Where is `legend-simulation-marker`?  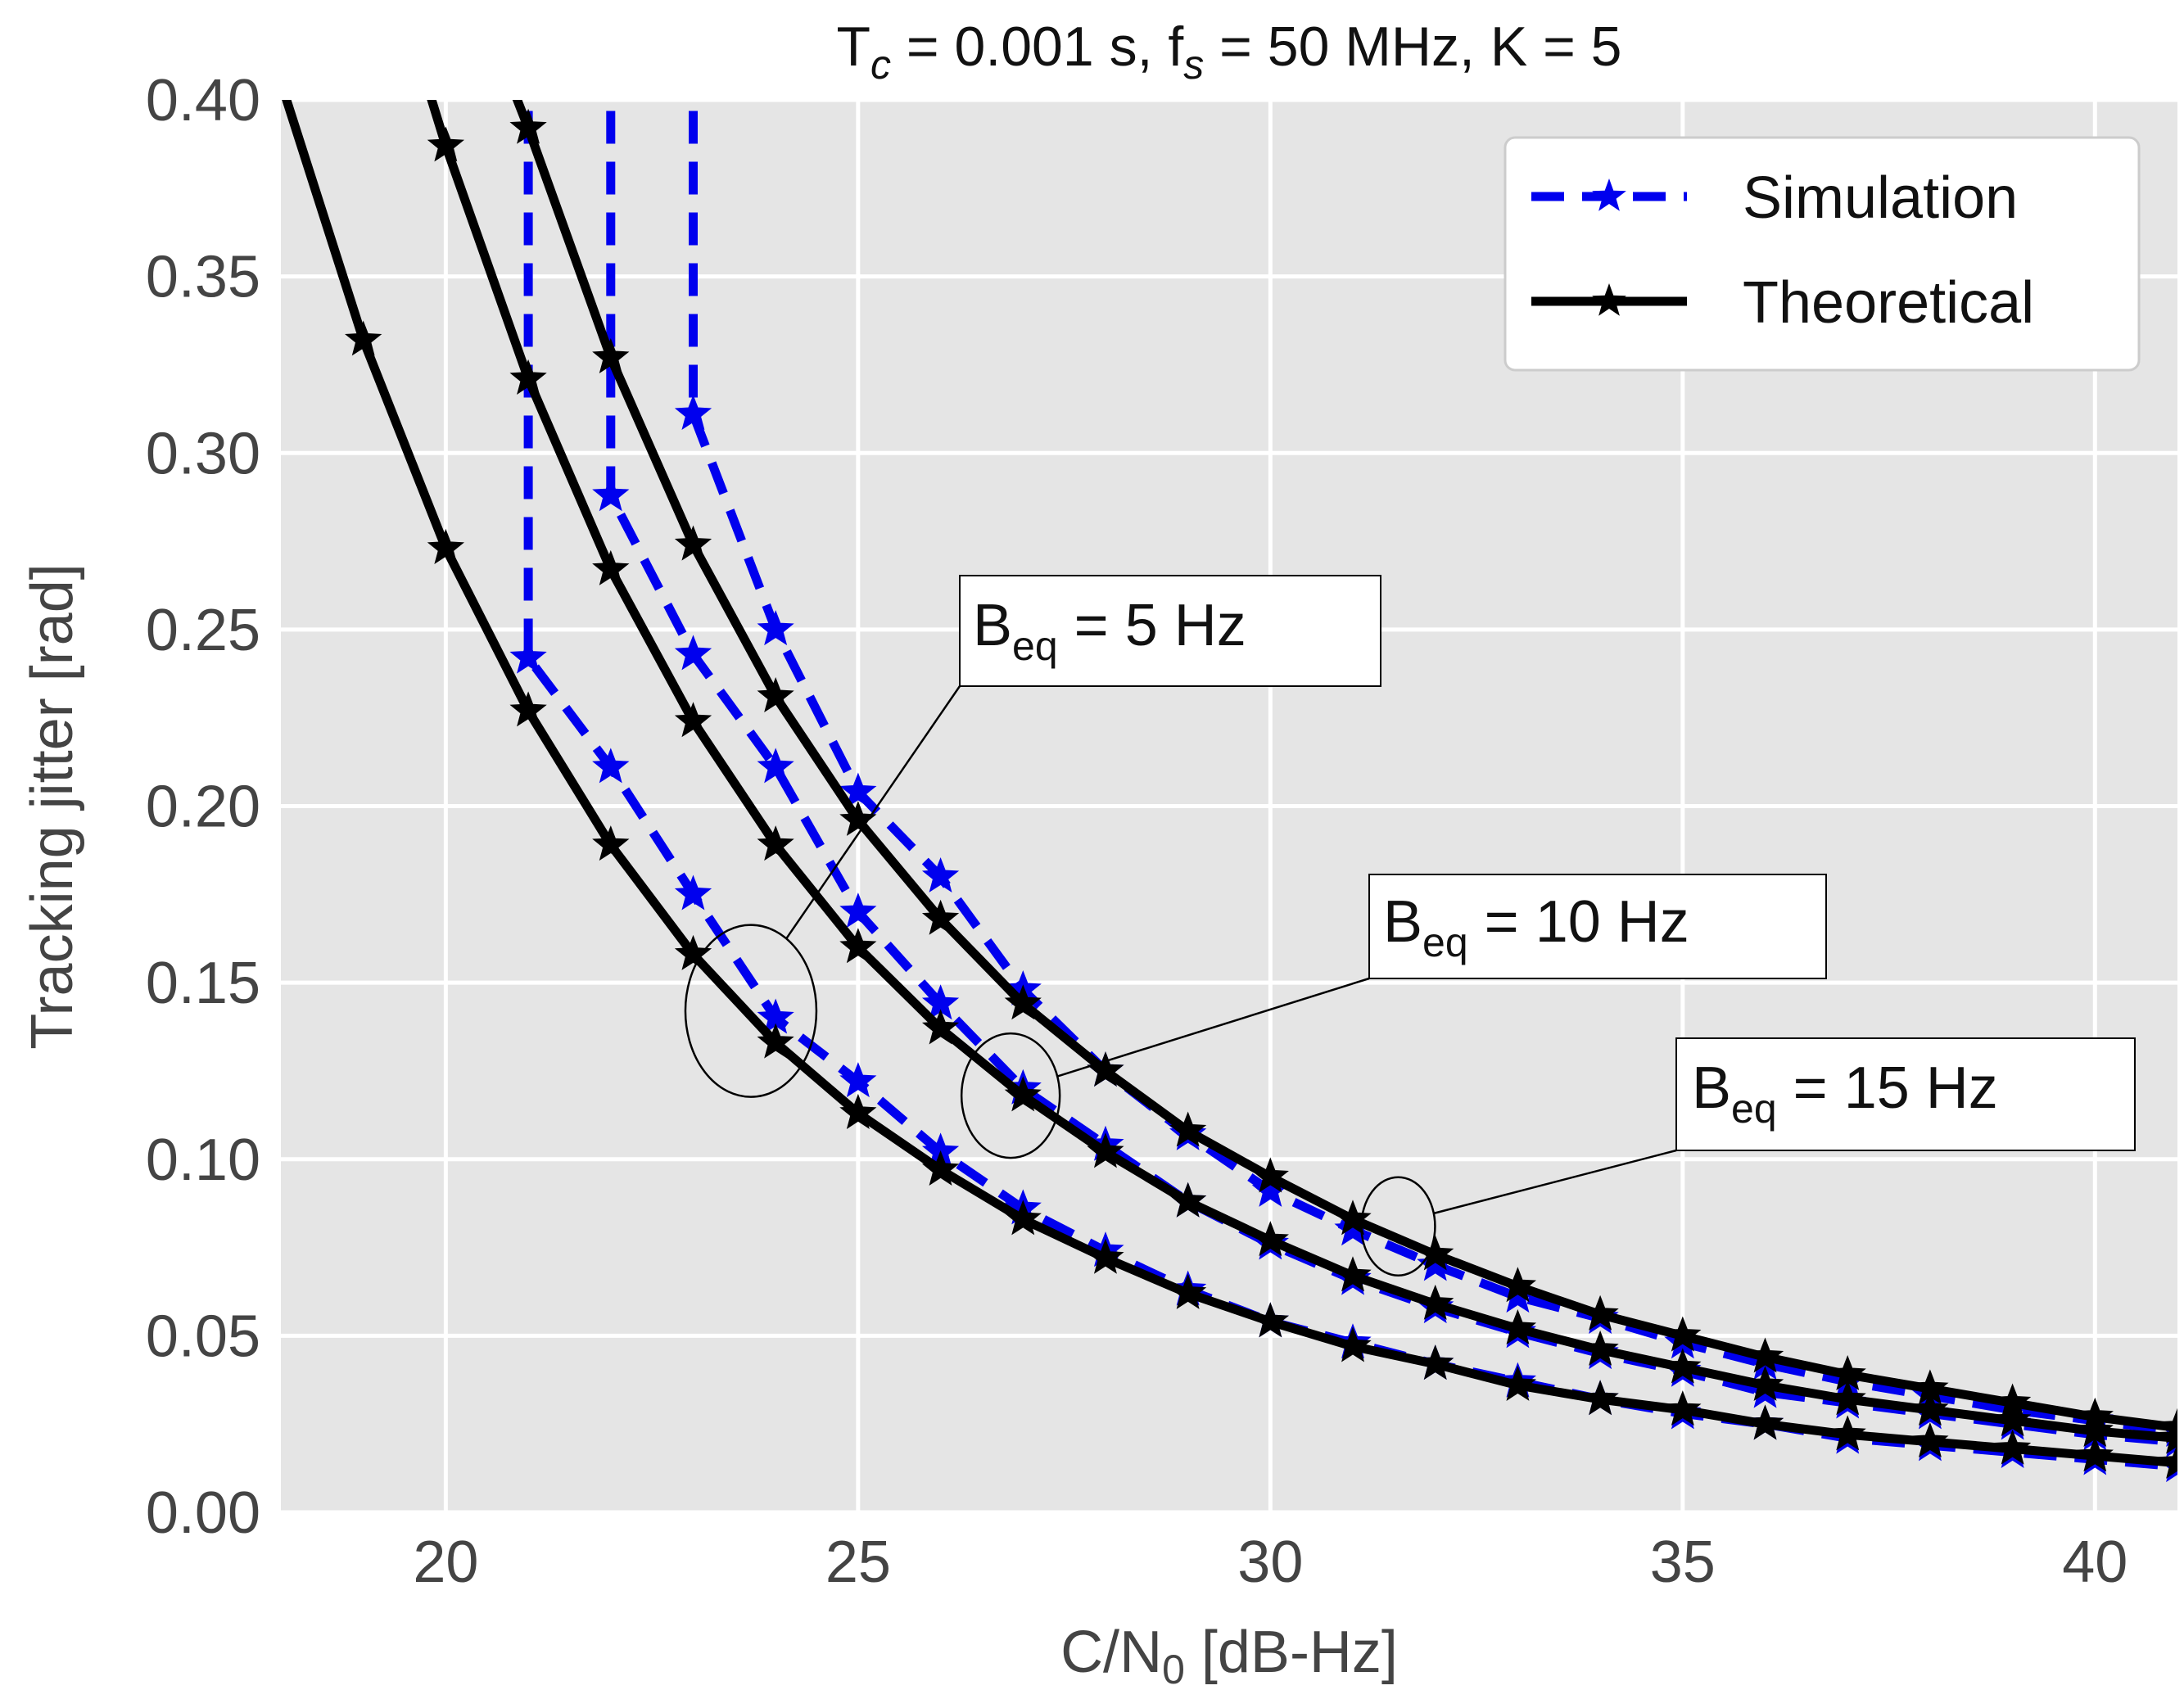
legend-simulation-marker is located at coordinates (1609, 194).